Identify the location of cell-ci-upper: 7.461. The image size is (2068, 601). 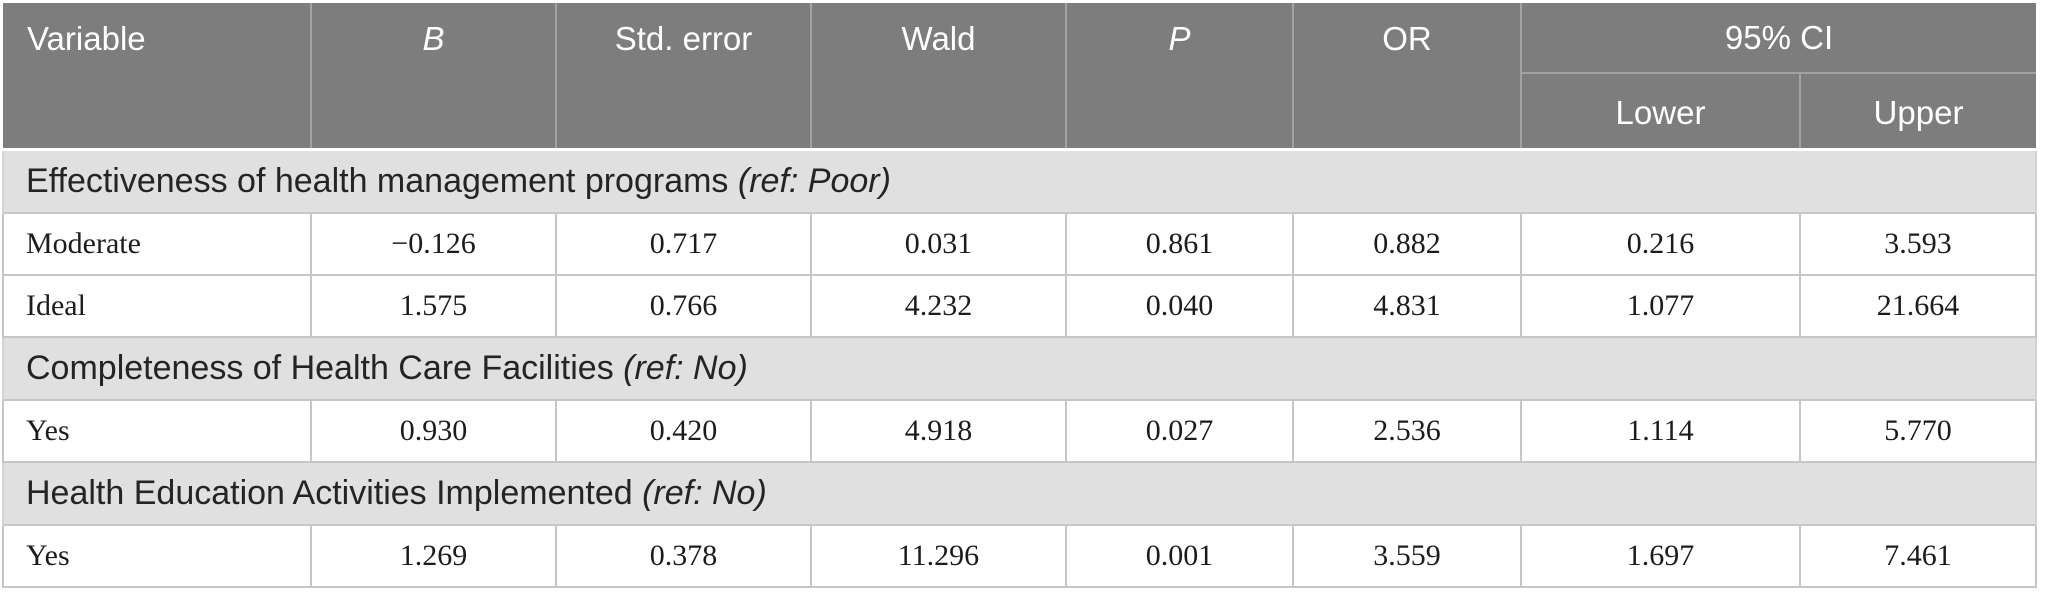
(1918, 556).